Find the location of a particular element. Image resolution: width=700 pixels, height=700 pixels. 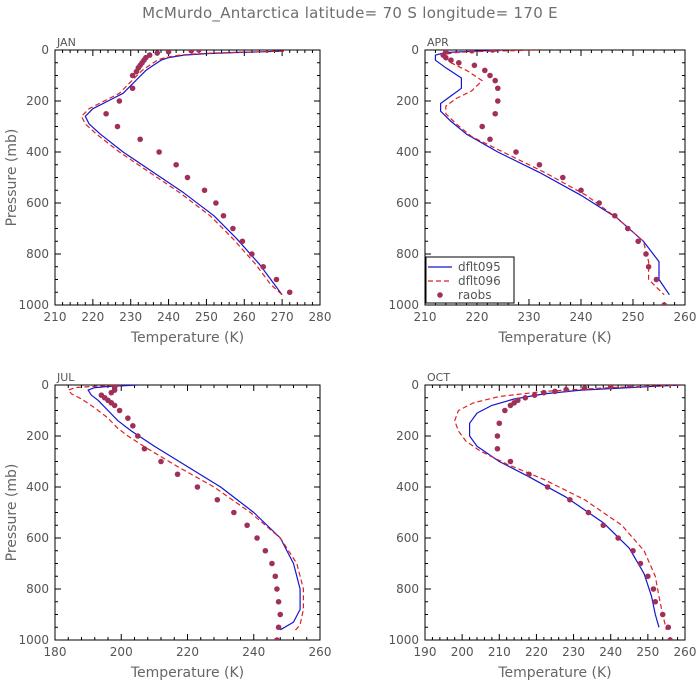

x-tick-label: 280 is located at coordinates (320, 317).